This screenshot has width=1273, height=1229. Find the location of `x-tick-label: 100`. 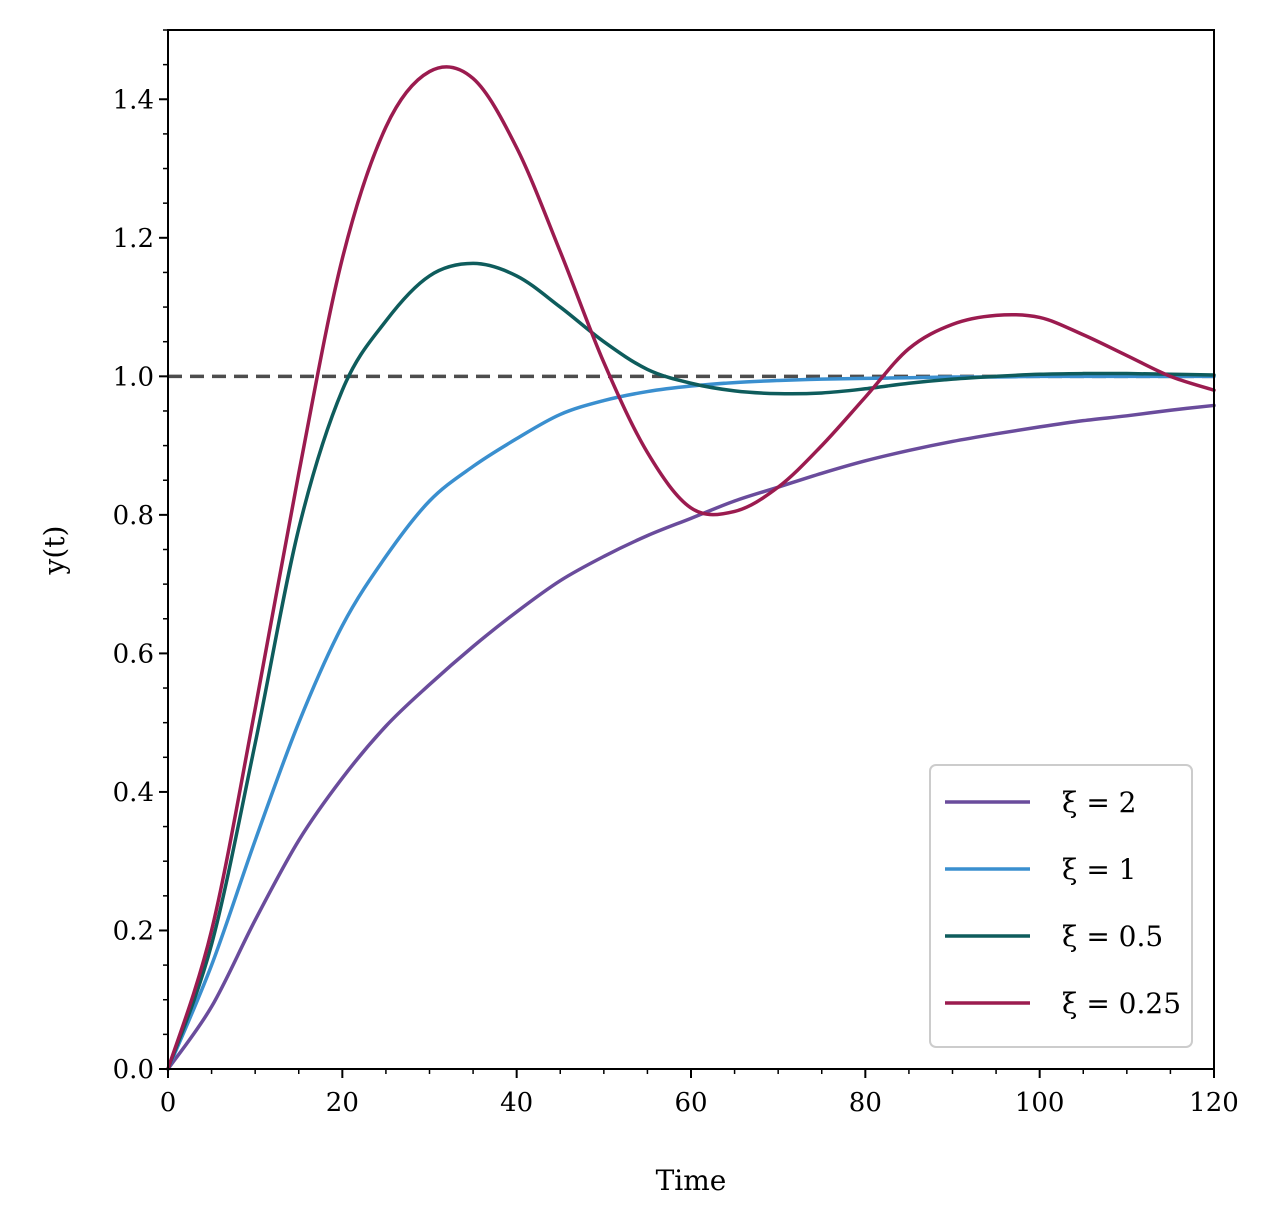

x-tick-label: 100 is located at coordinates (1040, 1103).